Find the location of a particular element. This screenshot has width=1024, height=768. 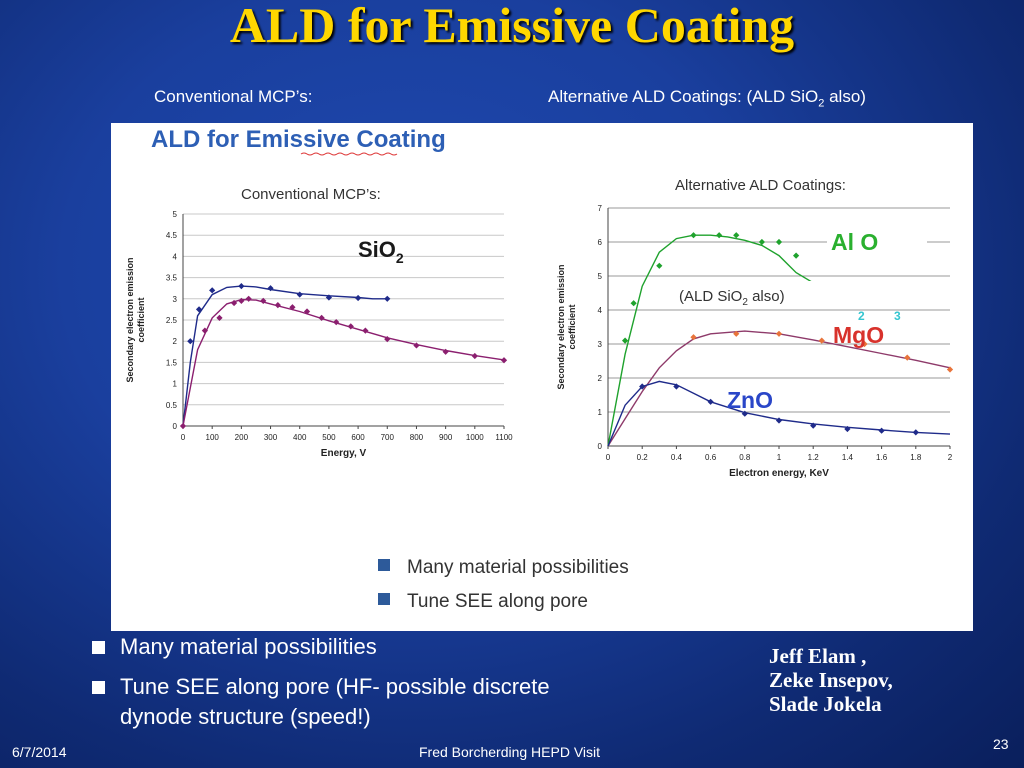

x-tick-label: 700 is located at coordinates (388, 437).